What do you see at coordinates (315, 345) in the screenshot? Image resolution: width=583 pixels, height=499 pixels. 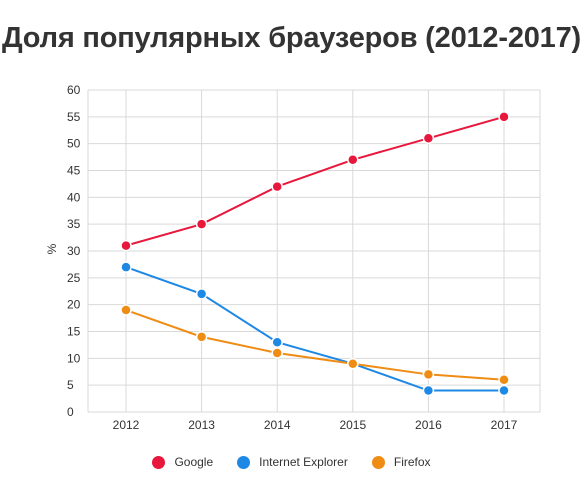 I see `series-line` at bounding box center [315, 345].